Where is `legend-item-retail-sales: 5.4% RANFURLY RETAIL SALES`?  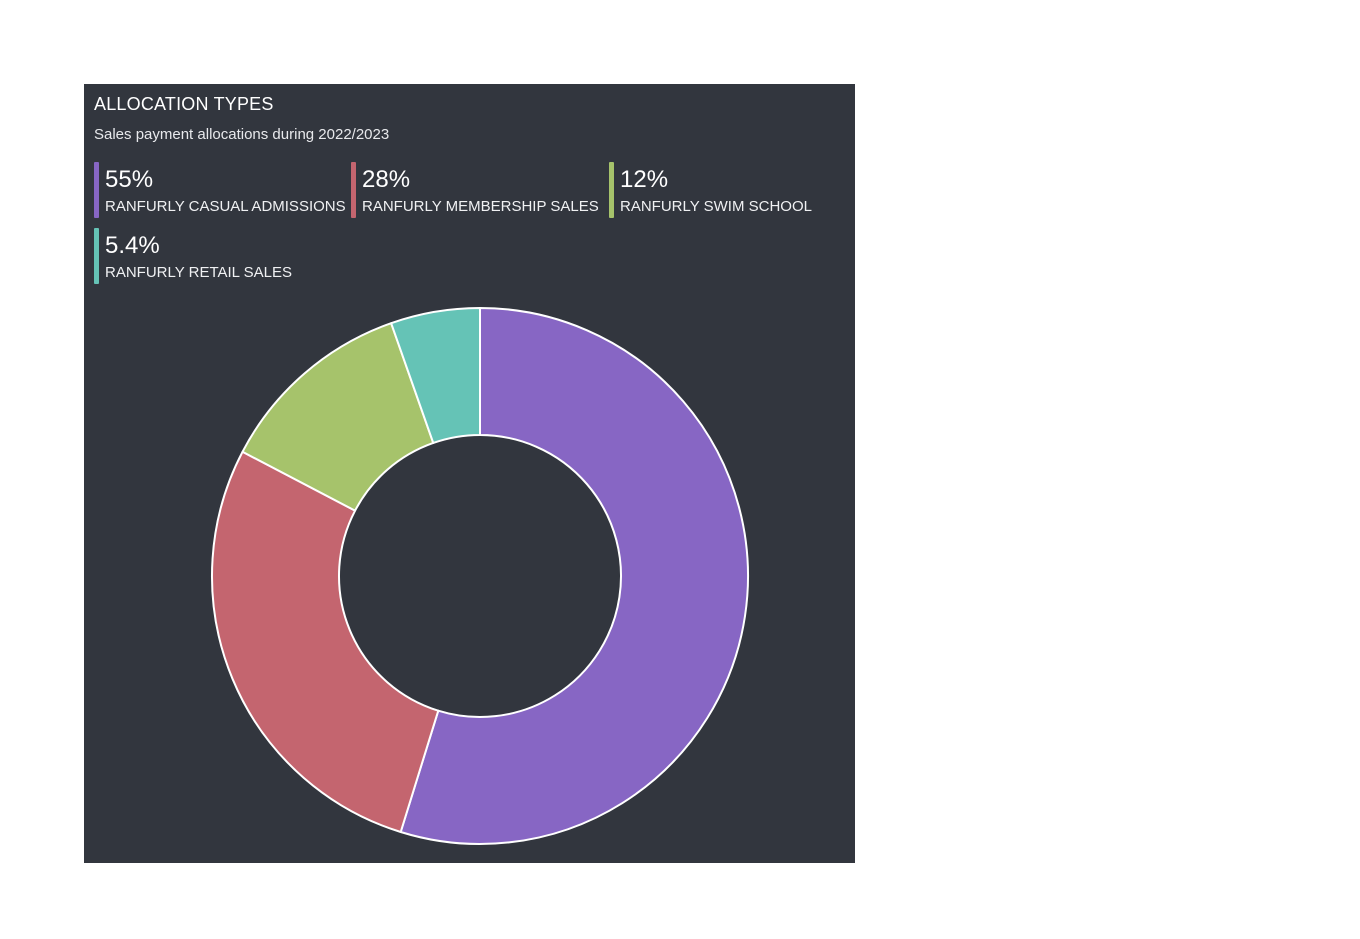 legend-item-retail-sales: 5.4% RANFURLY RETAIL SALES is located at coordinates (193, 256).